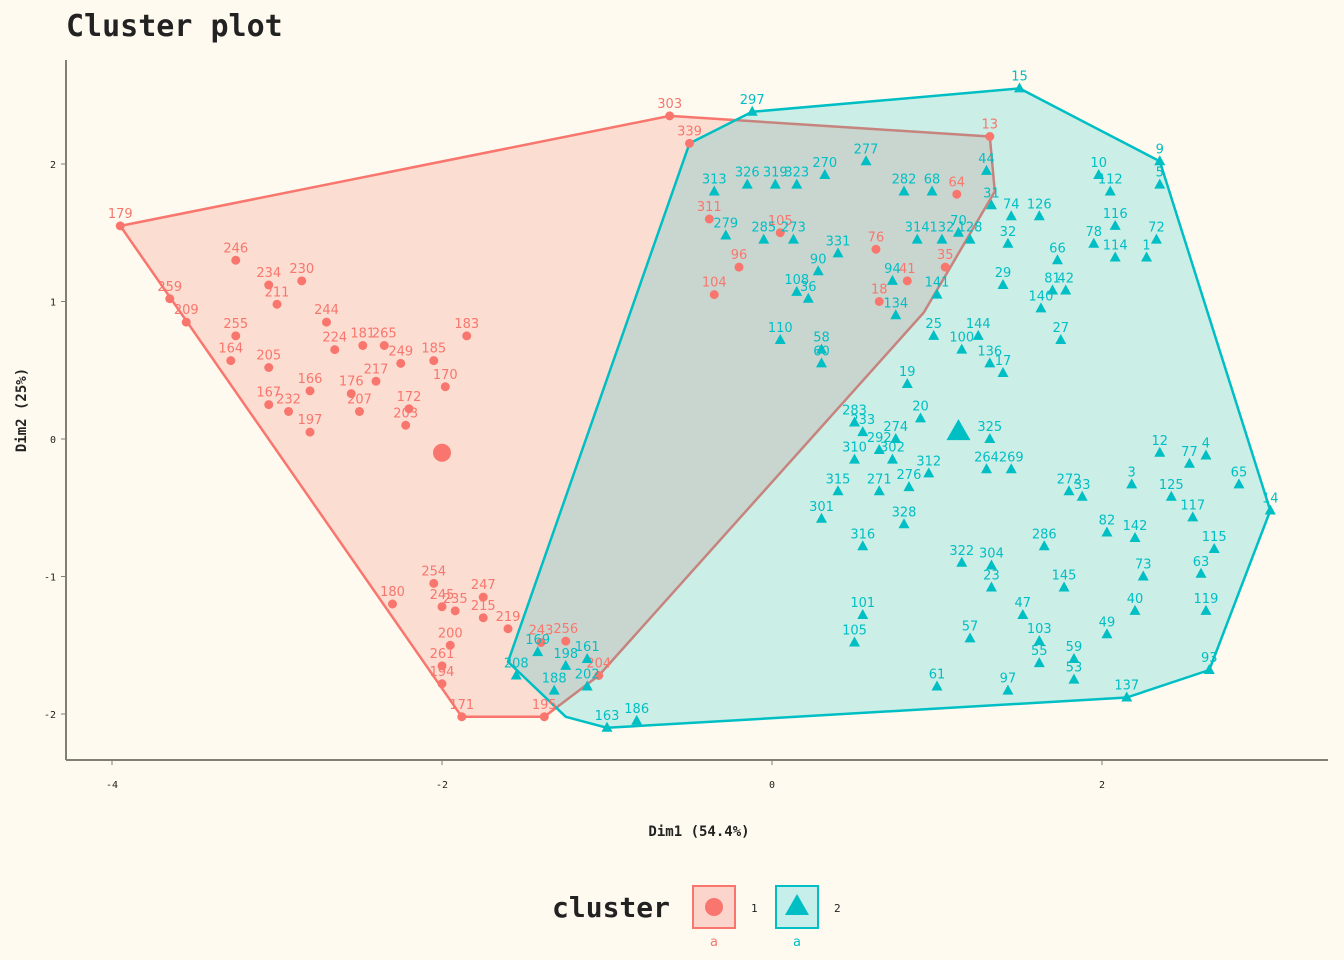 The image size is (1344, 960). I want to click on point-label: 97, so click(1008, 679).